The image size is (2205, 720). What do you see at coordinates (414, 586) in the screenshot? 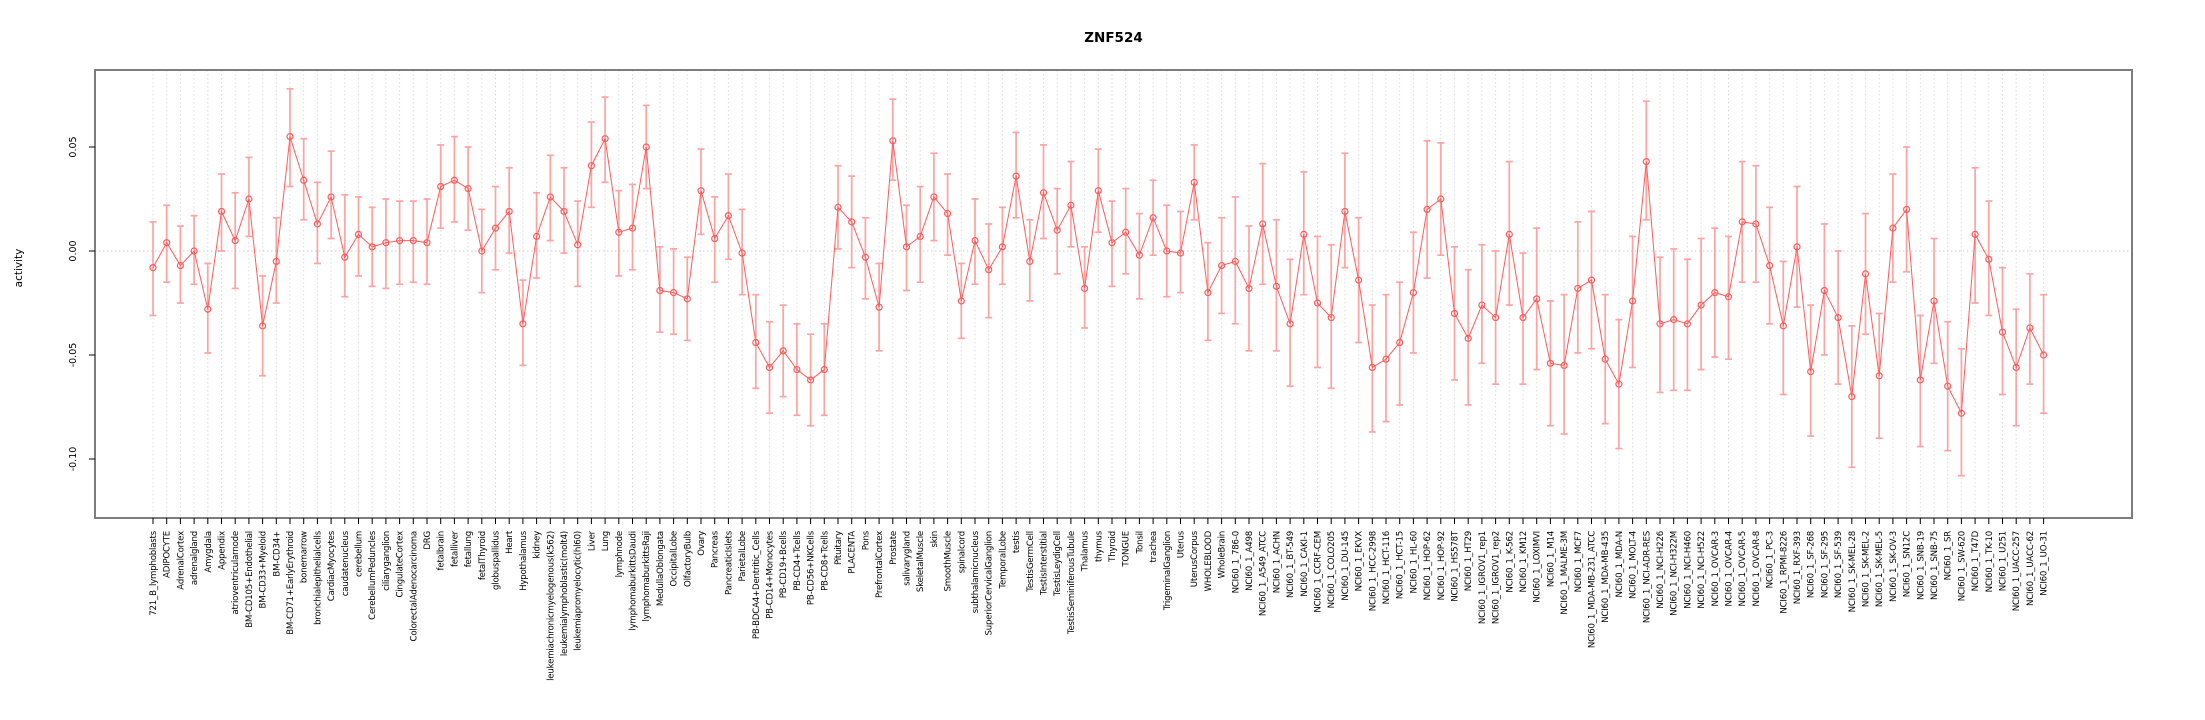
I see `x-tick-label: ColorectalAdenocarcinoma` at bounding box center [414, 586].